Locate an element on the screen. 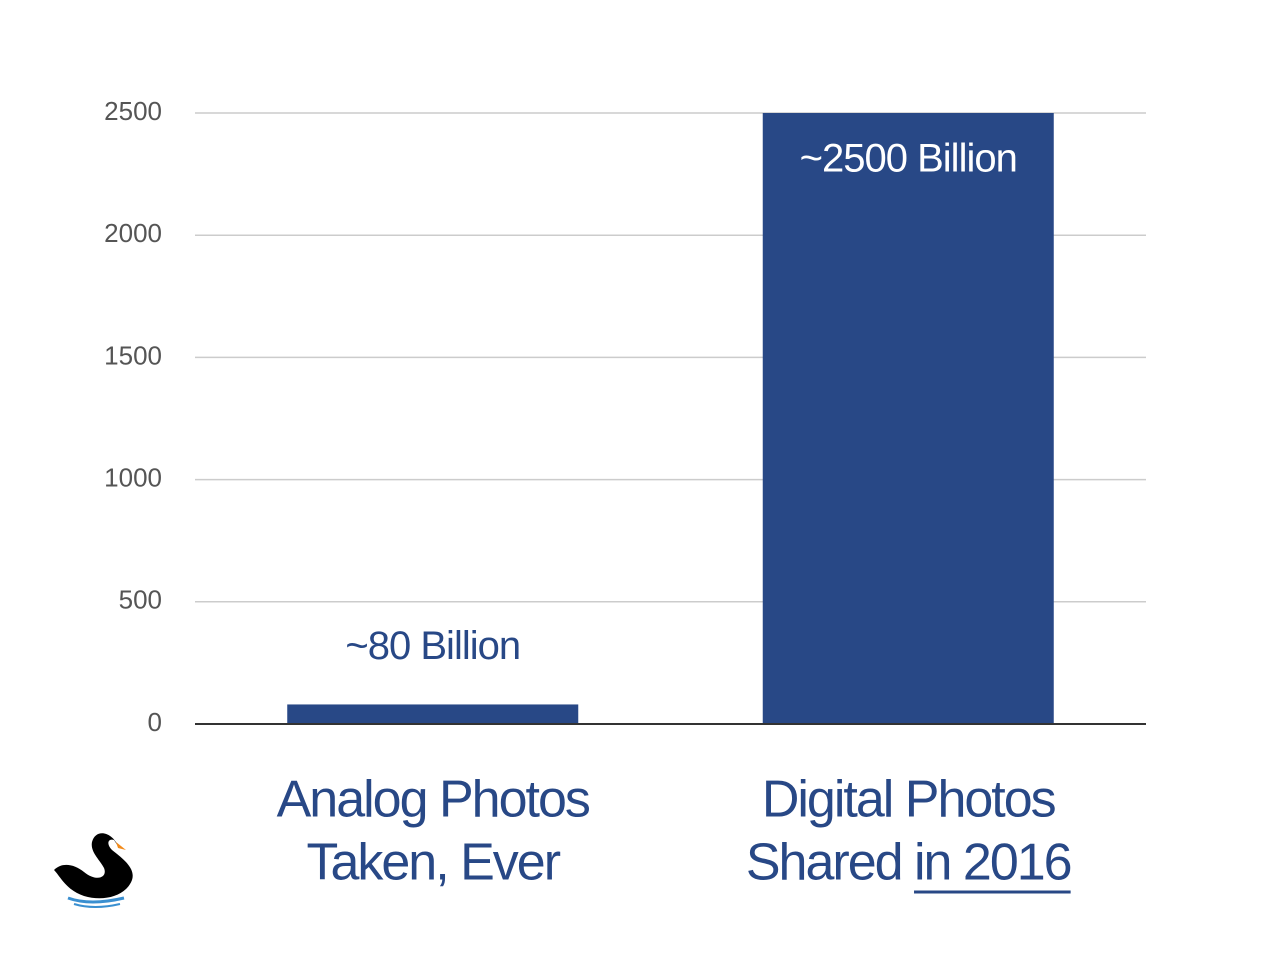 The width and height of the screenshot is (1282, 960). y-tick-label: 2000 is located at coordinates (133, 233).